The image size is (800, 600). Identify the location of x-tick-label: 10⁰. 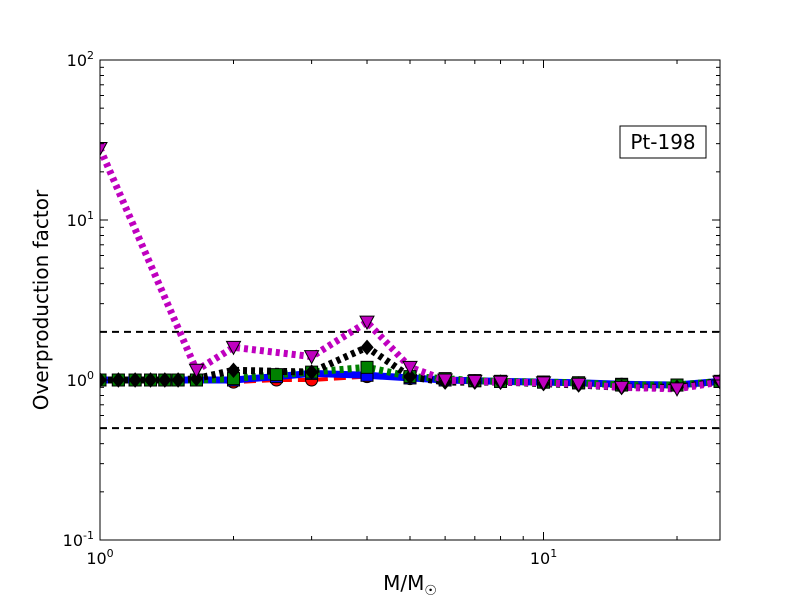
(99, 557).